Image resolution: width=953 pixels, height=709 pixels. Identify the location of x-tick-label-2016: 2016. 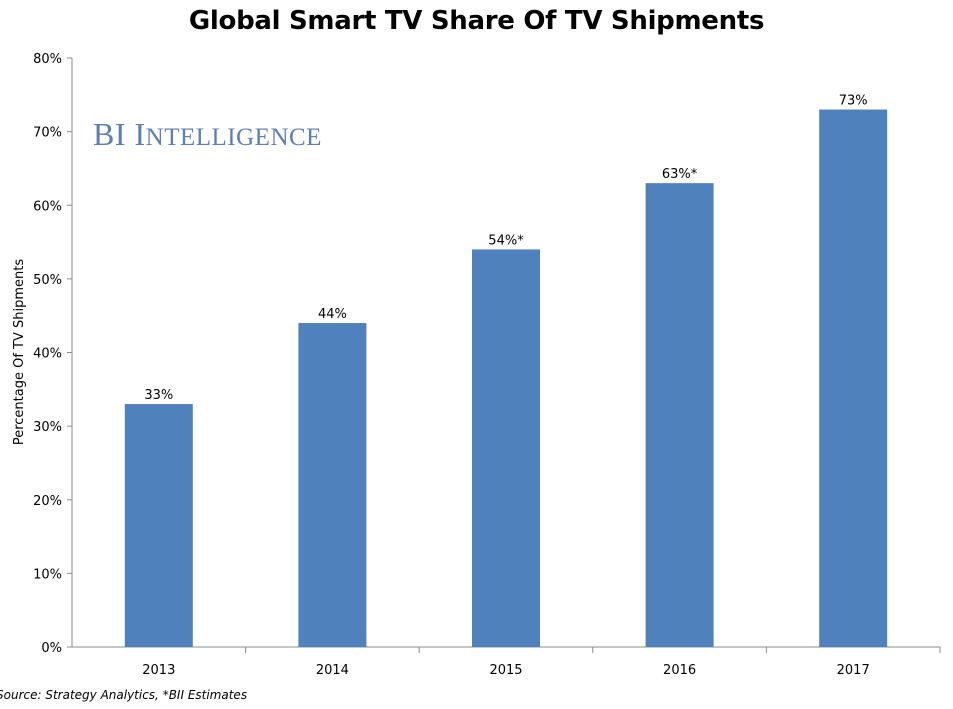
(679, 670).